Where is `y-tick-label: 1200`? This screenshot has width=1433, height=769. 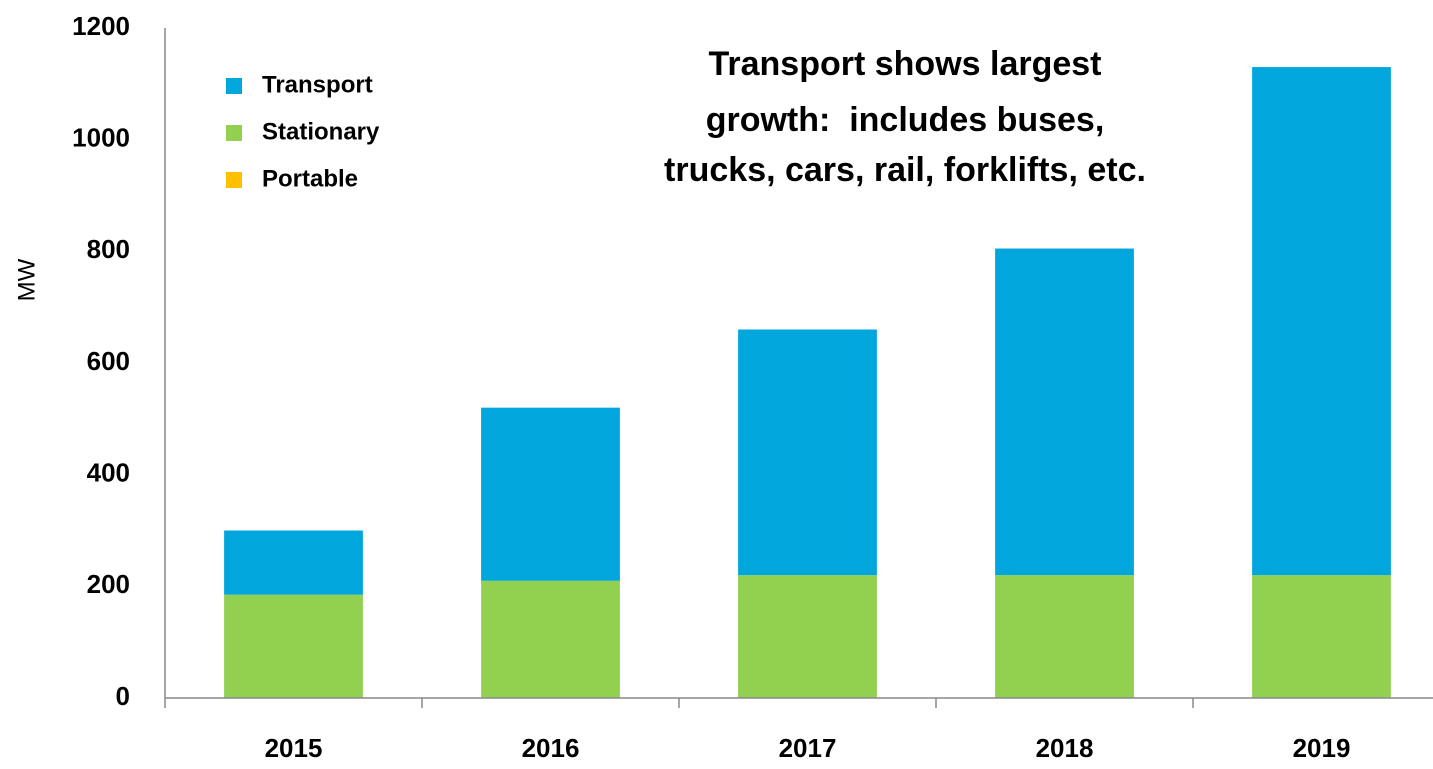
y-tick-label: 1200 is located at coordinates (101, 26).